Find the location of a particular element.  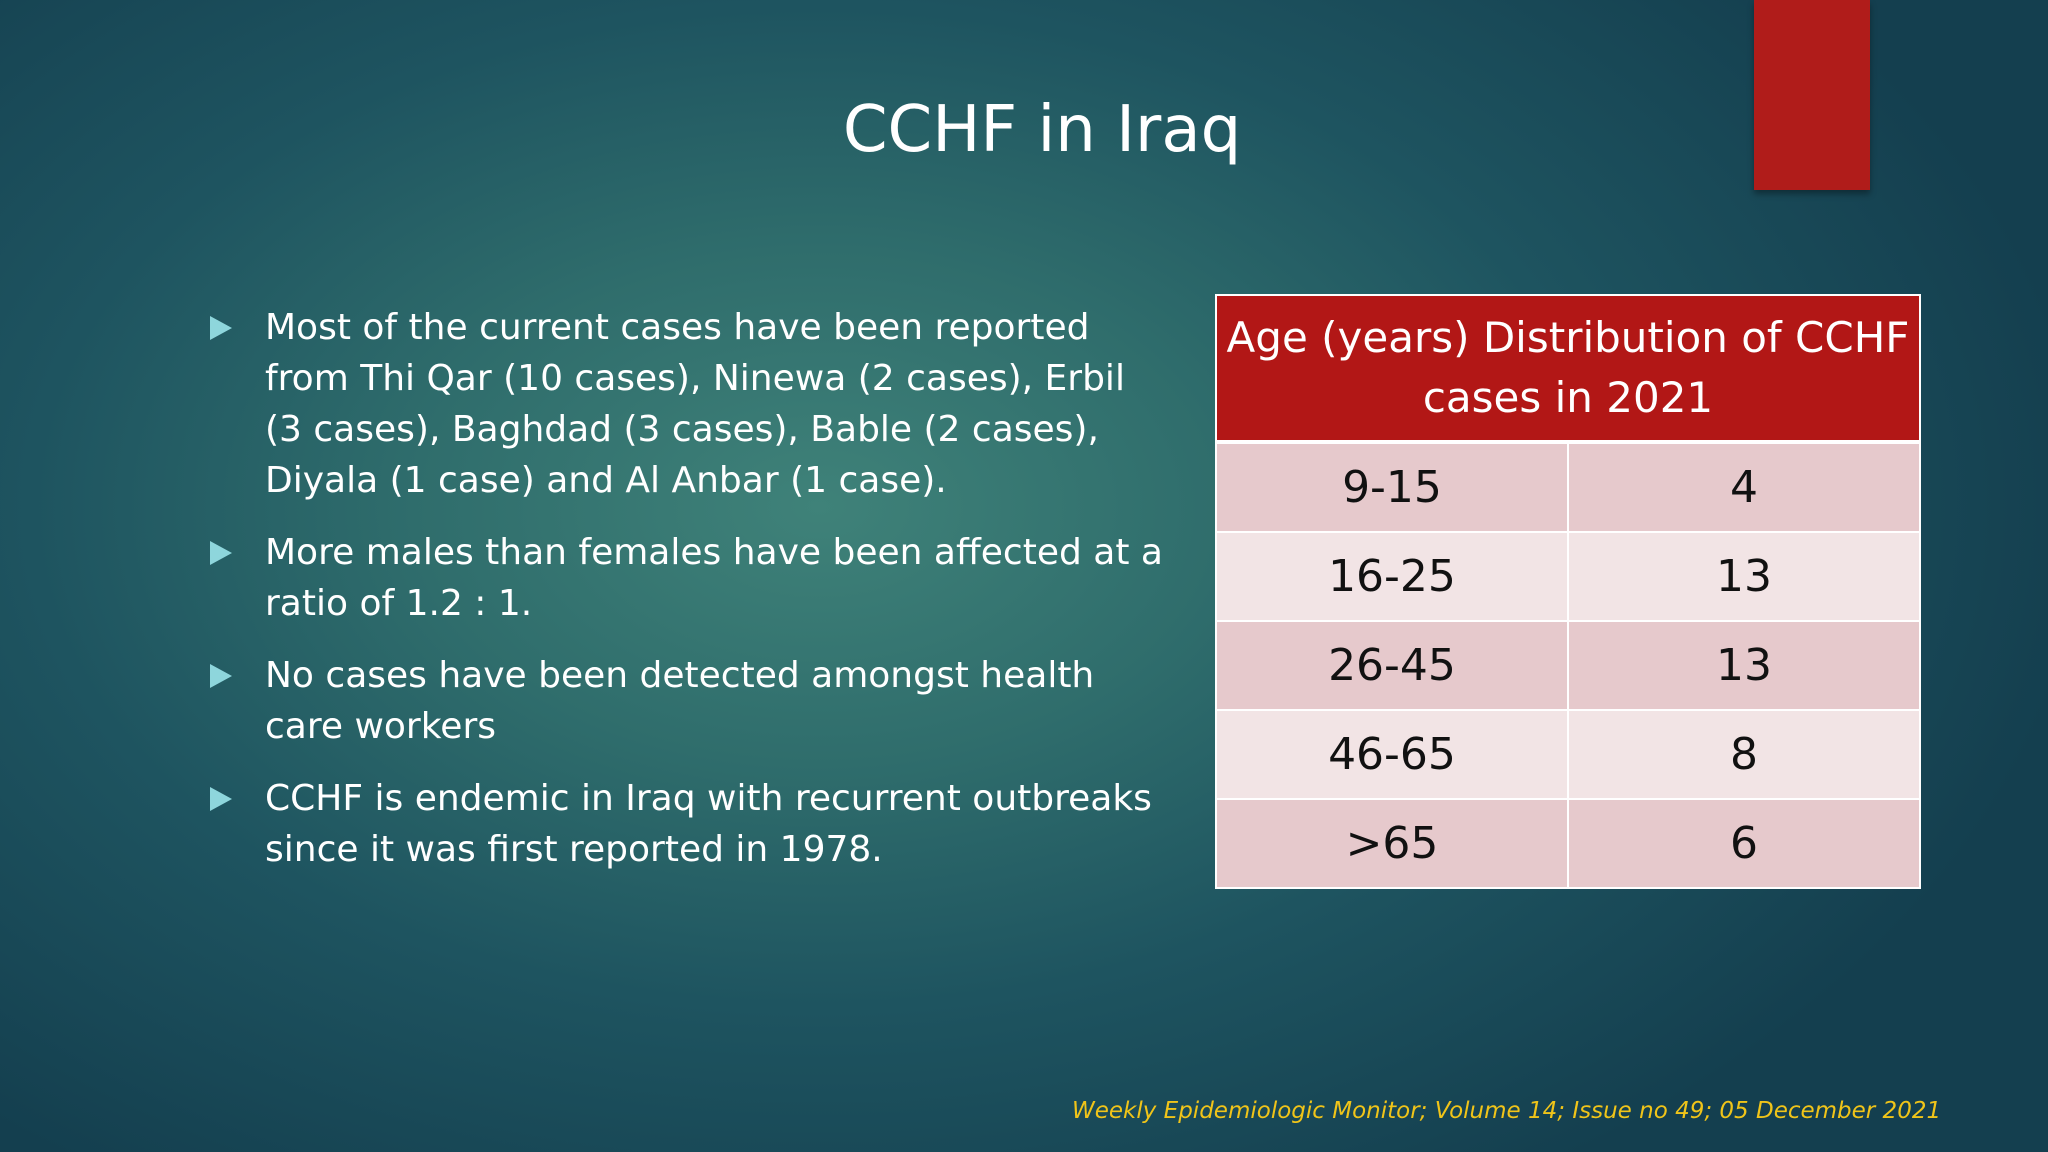

slide-title: CCHF in Iraq is located at coordinates (1042, 130).